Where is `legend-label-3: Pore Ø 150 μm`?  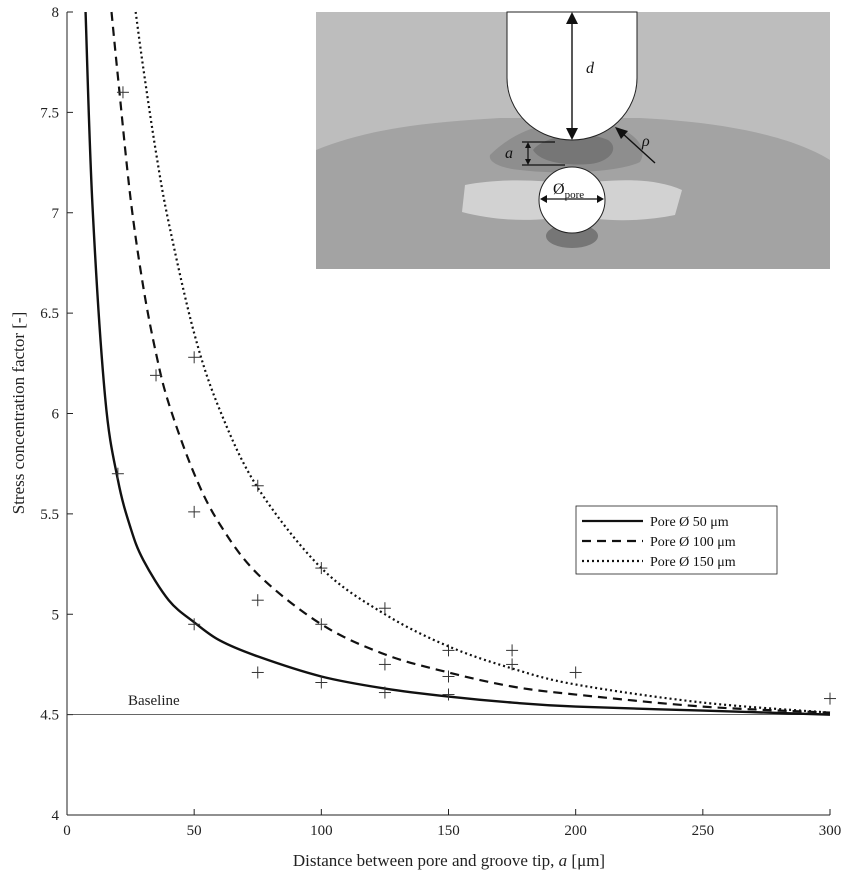 legend-label-3: Pore Ø 150 μm is located at coordinates (693, 562).